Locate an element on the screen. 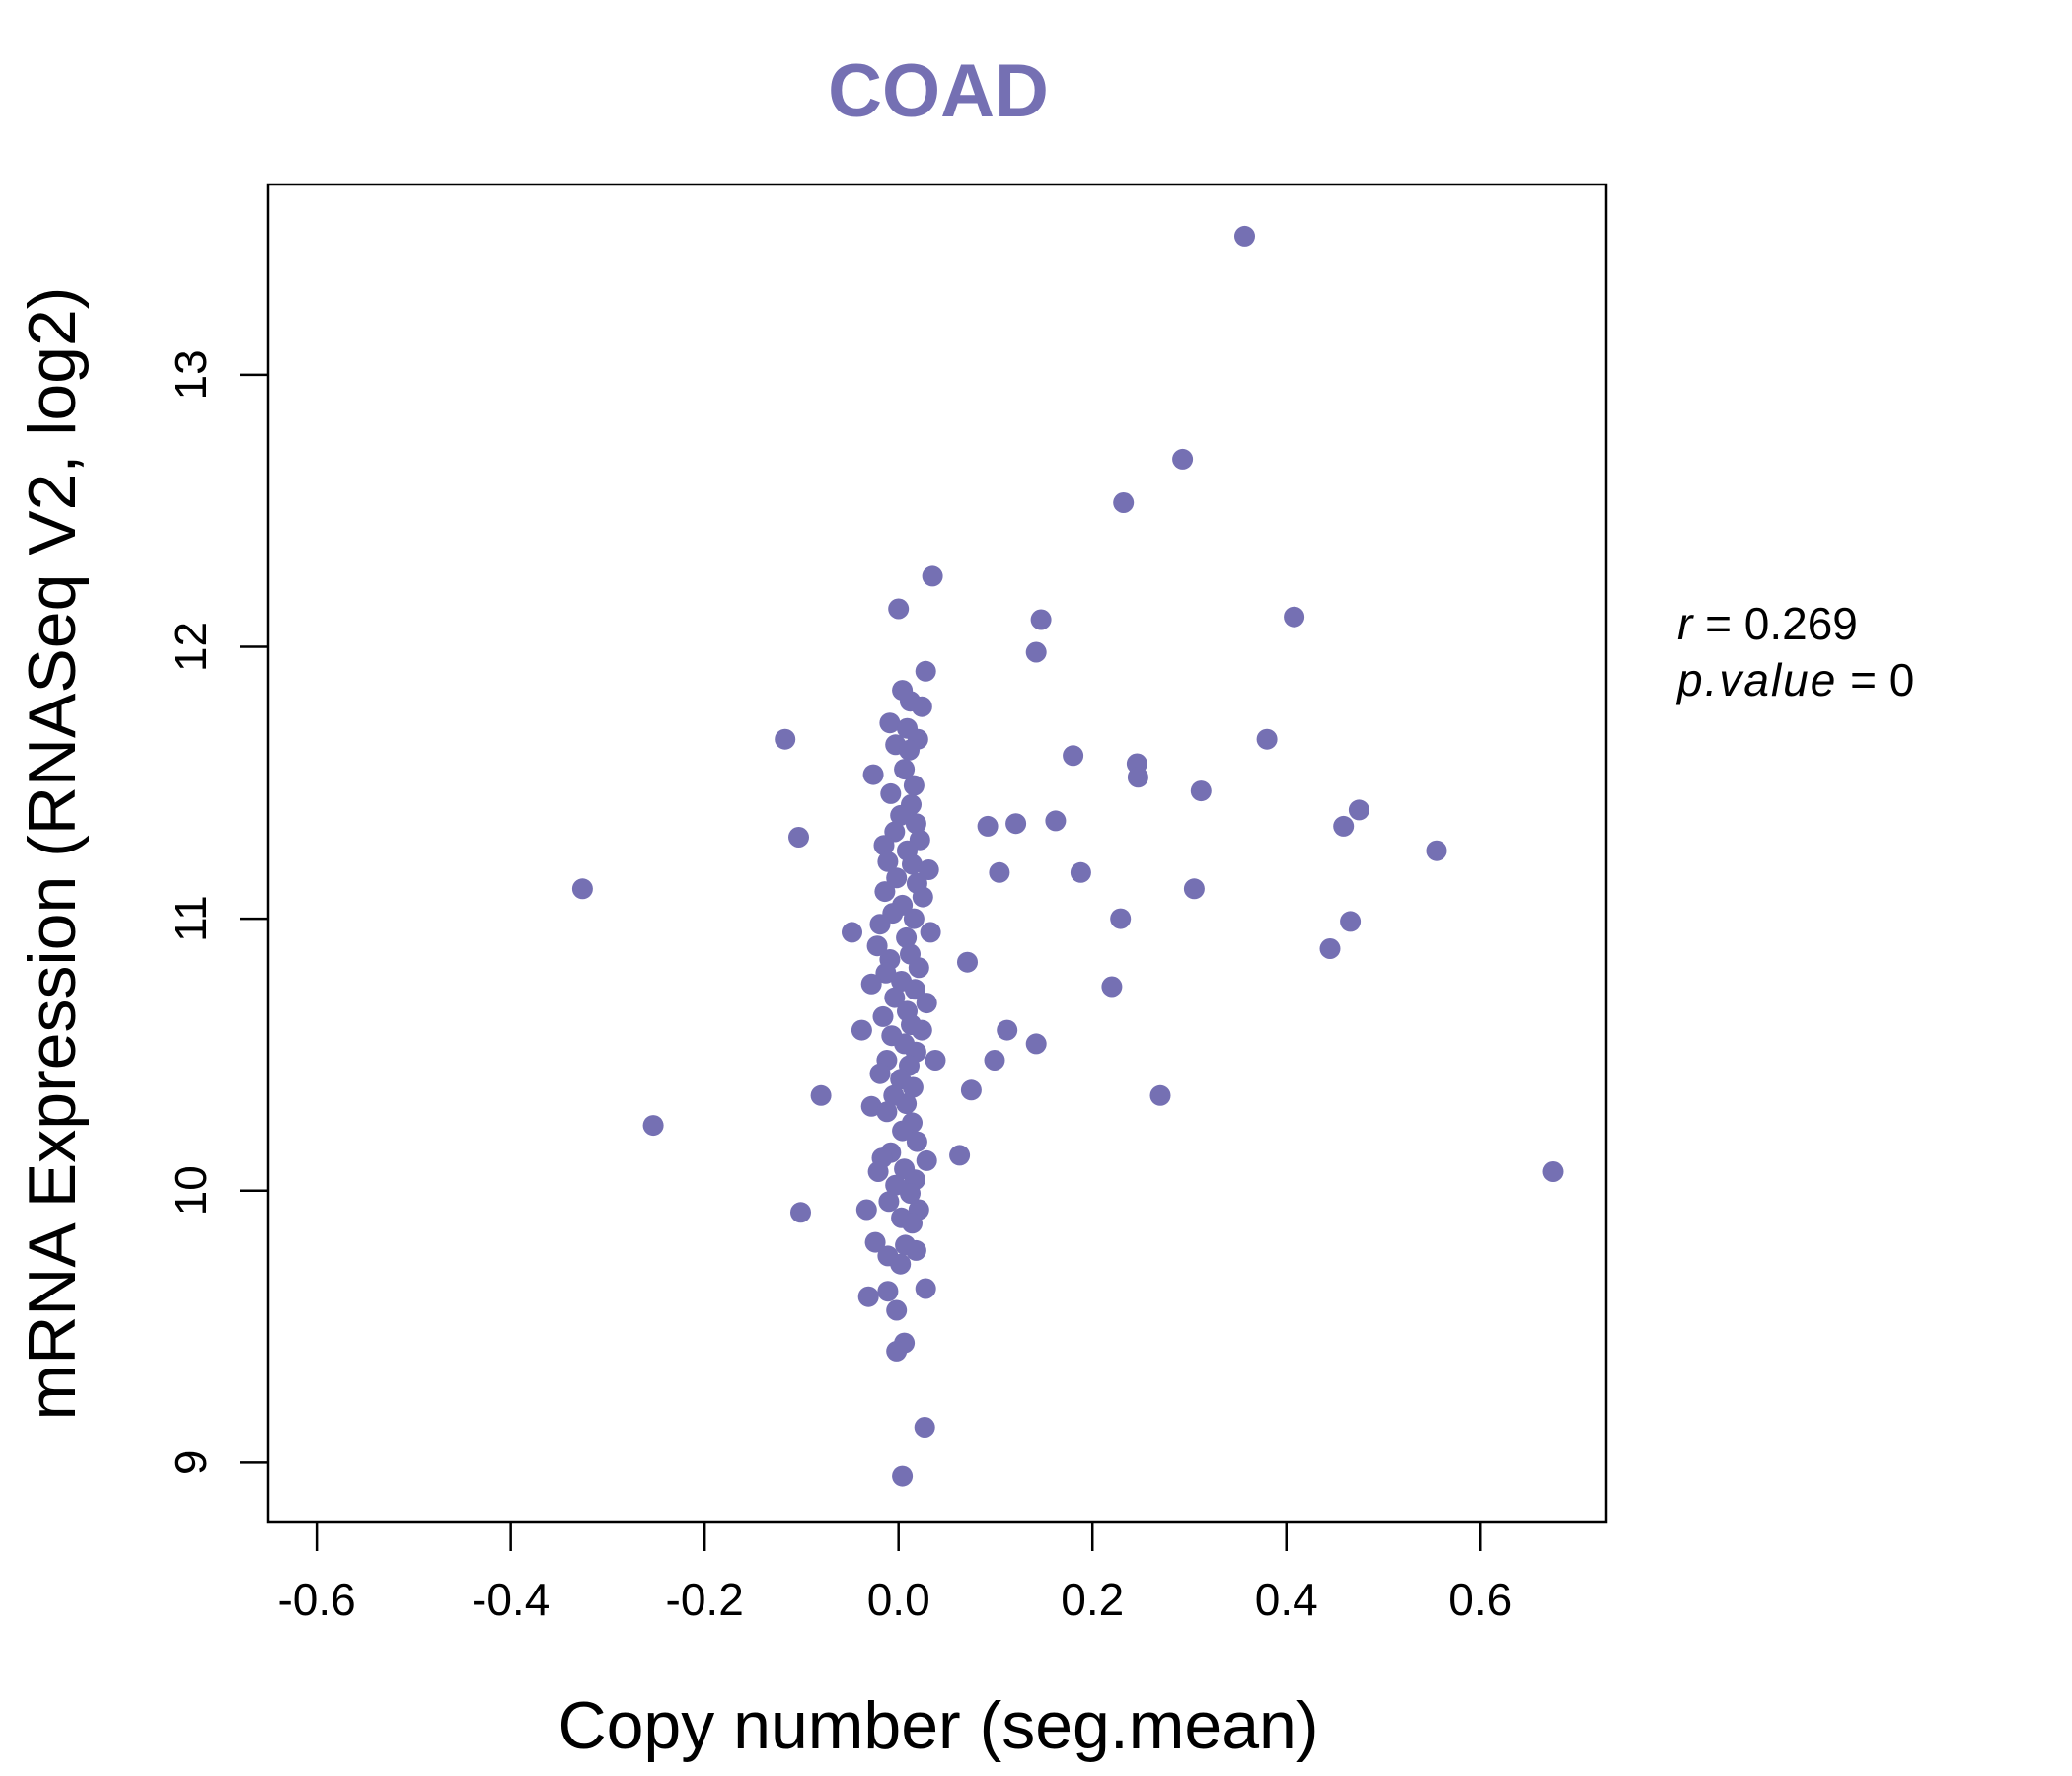 Image resolution: width=2072 pixels, height=1776 pixels. chart-title: COAD is located at coordinates (939, 91).